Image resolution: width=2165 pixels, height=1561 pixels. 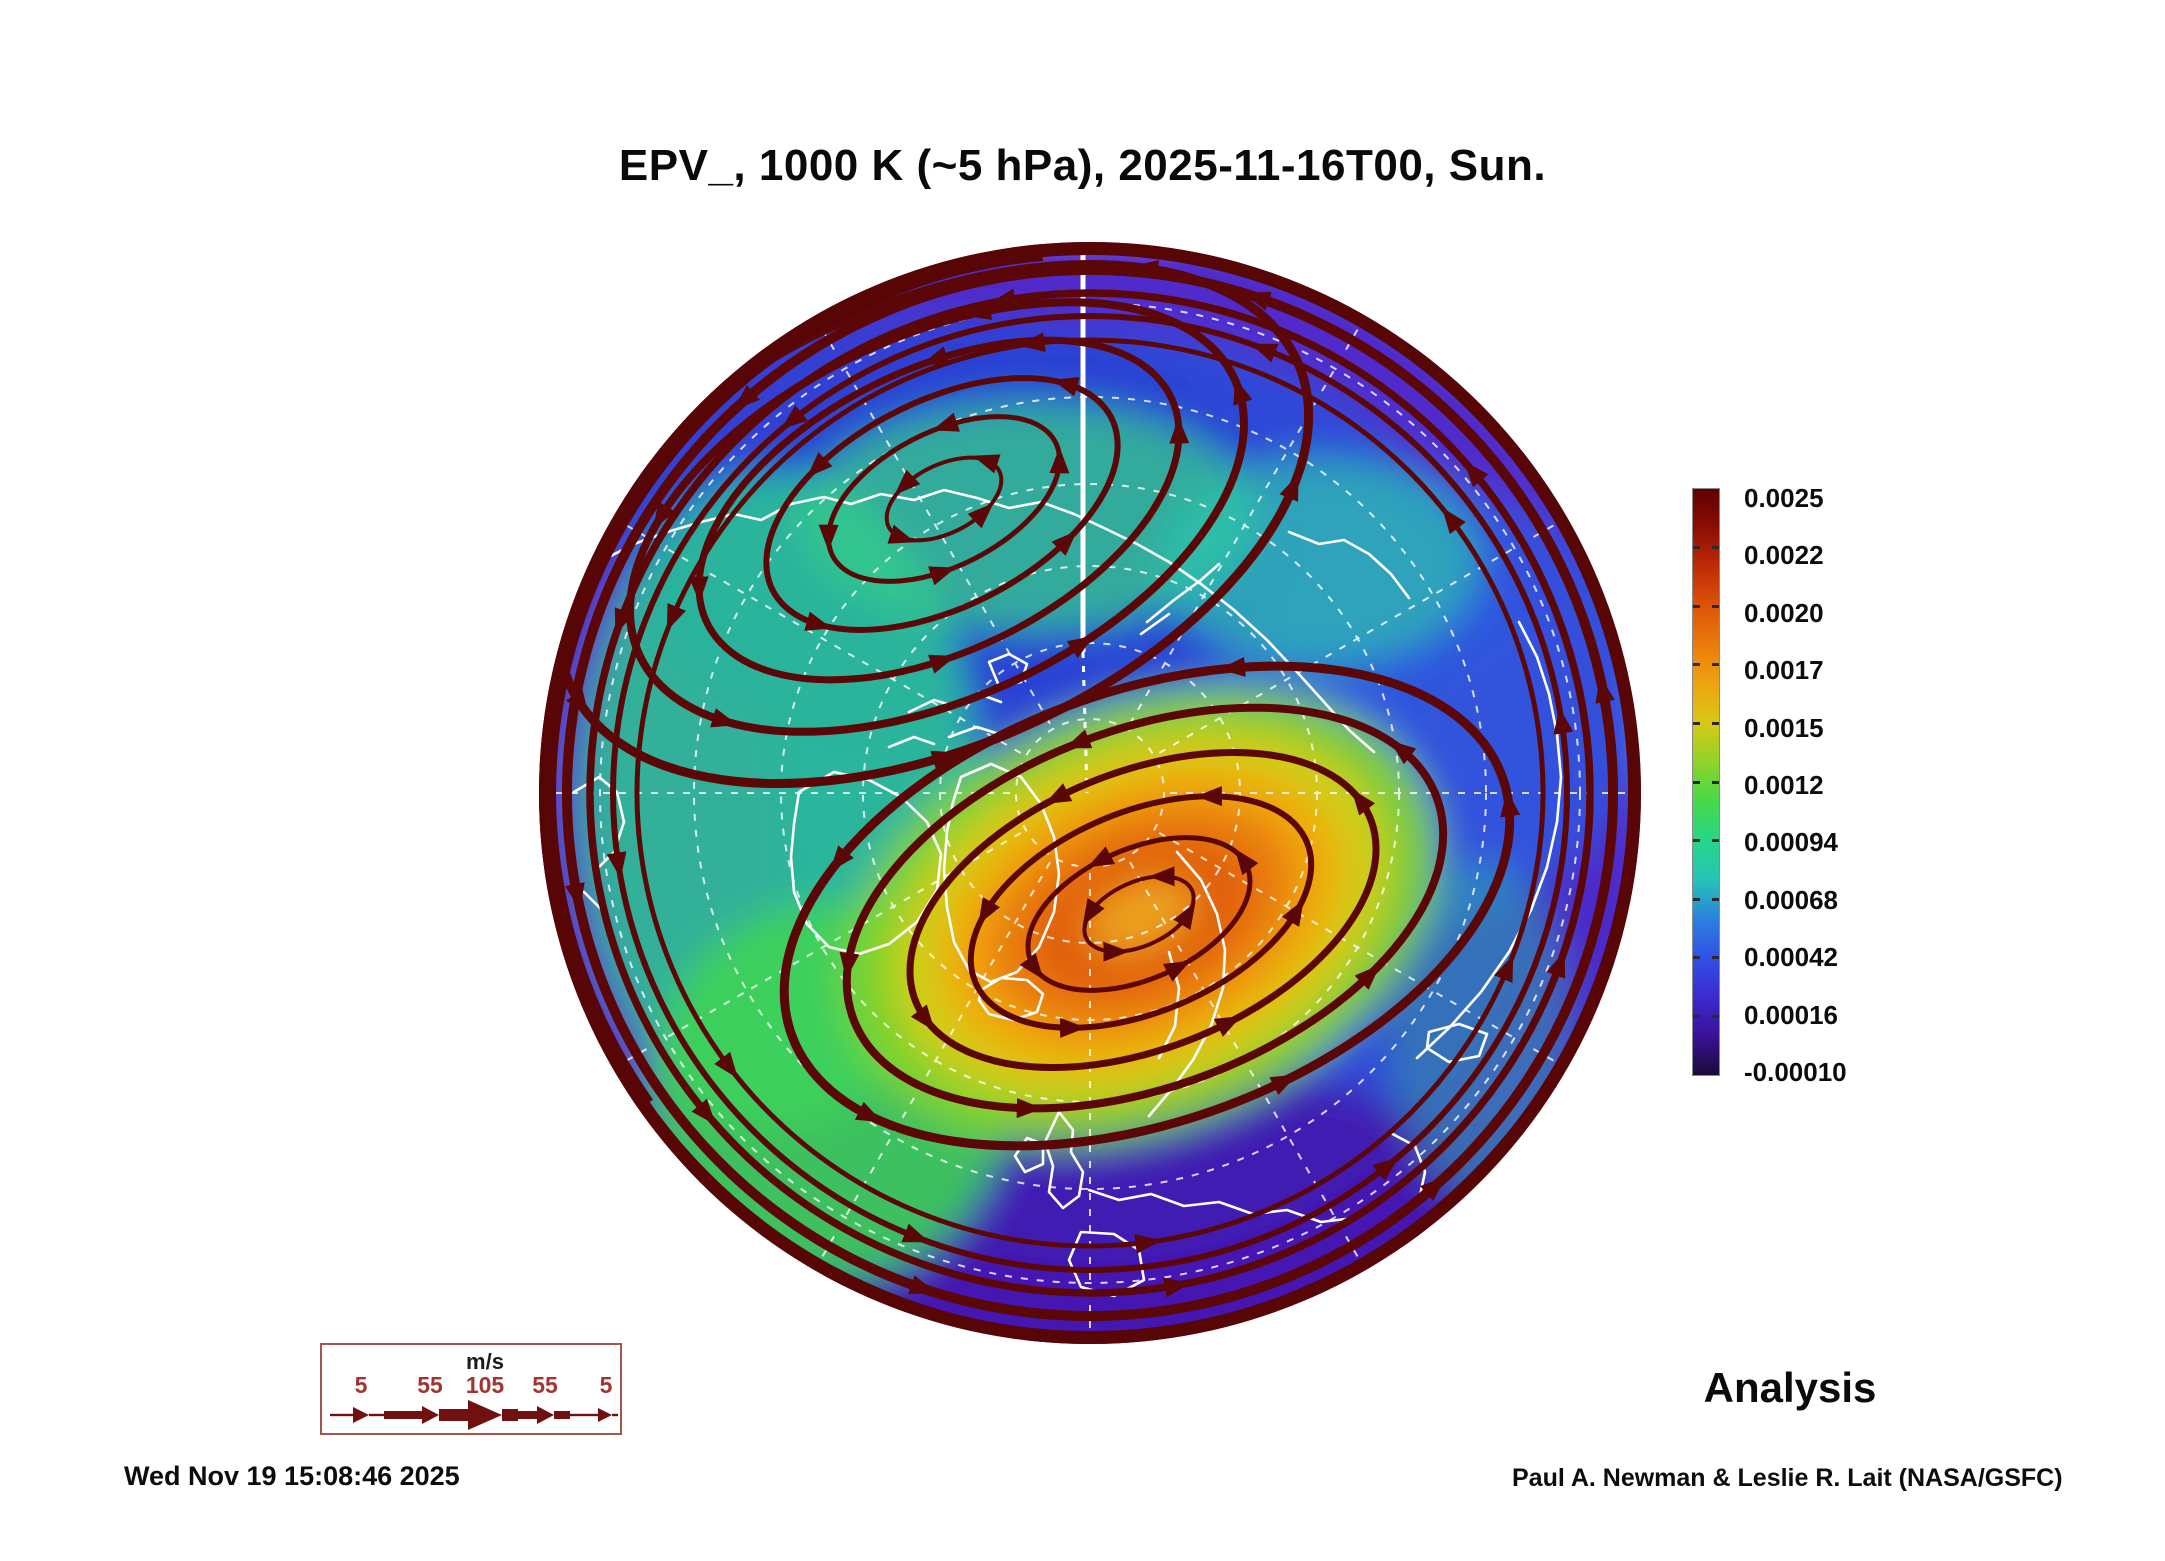 I want to click on colorbar, so click(x=1706, y=782).